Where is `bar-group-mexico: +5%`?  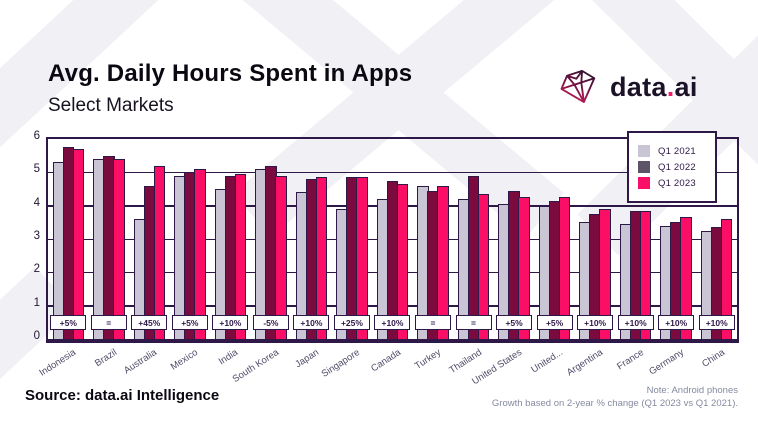
bar-group-mexico: +5% is located at coordinates (190, 239).